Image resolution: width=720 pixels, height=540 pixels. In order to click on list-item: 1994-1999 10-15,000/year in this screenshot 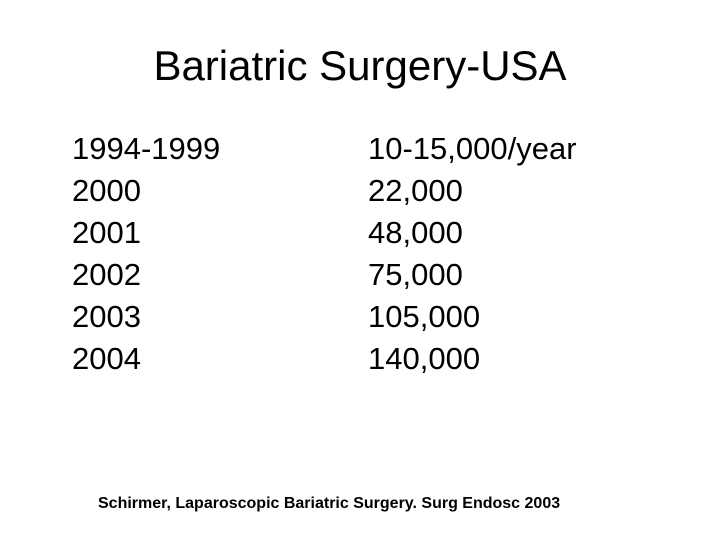, I will do `click(383, 149)`.